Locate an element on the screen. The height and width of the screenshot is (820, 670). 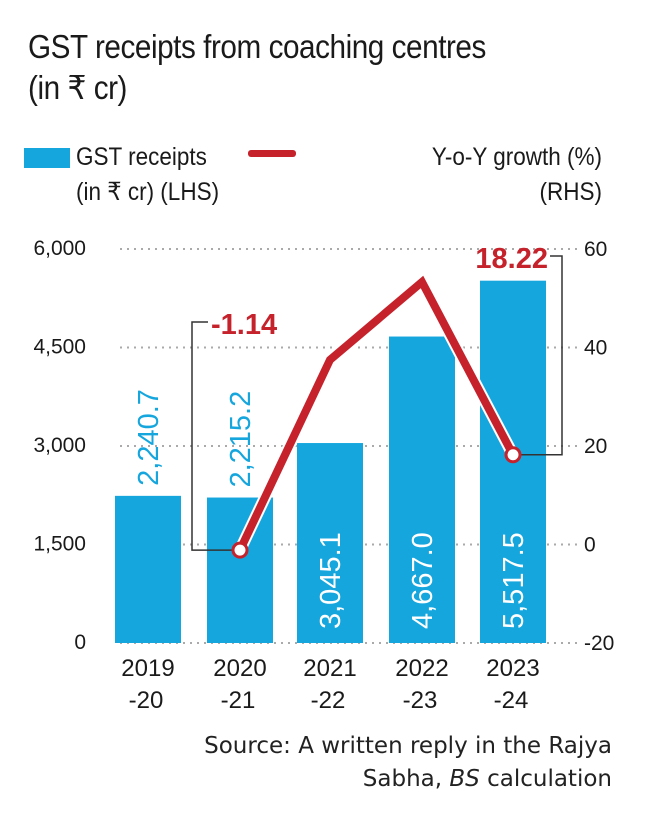
bar-value-label: 2,215.2 is located at coordinates (241, 439).